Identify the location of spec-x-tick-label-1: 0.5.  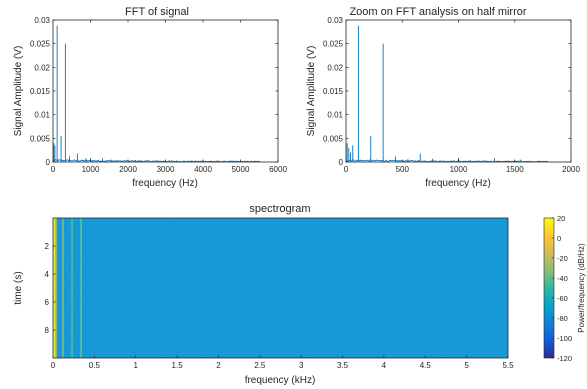
(95, 365).